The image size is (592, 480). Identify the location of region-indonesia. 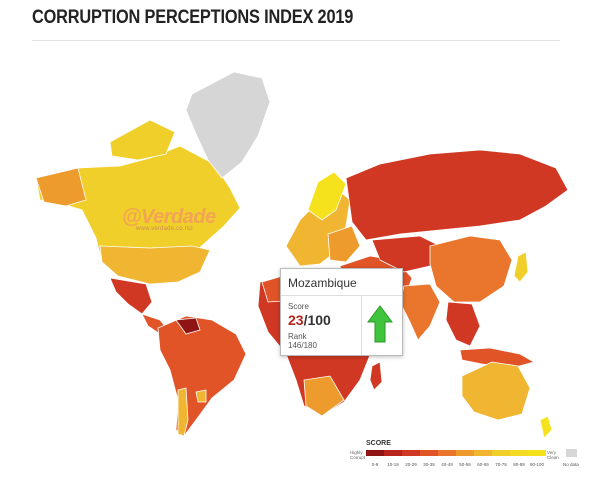
(497, 358).